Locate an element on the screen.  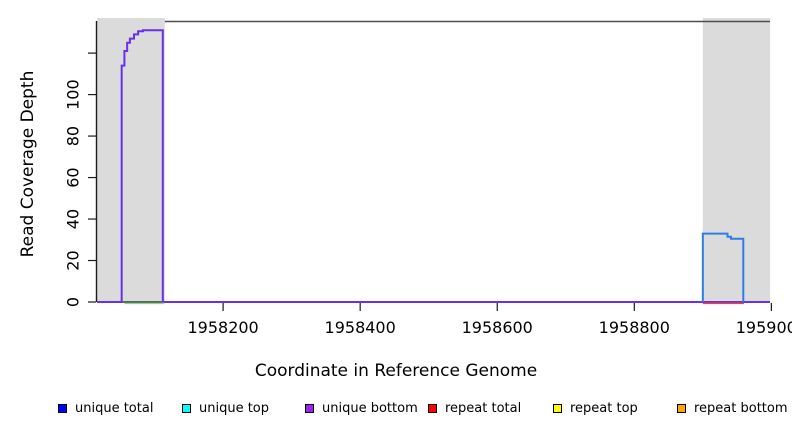
legend-label: repeat bottom is located at coordinates (741, 408).